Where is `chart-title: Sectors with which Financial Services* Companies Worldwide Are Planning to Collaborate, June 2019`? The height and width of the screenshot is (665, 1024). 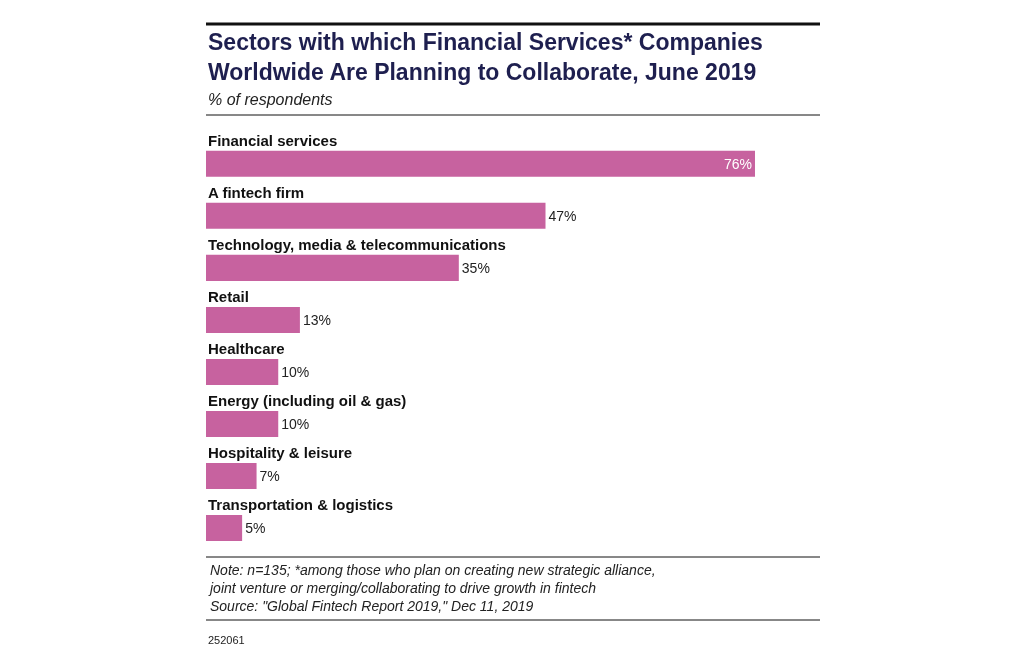 chart-title: Sectors with which Financial Services* Companies Worldwide Are Planning to Collaborate, June 2019 is located at coordinates (485, 57).